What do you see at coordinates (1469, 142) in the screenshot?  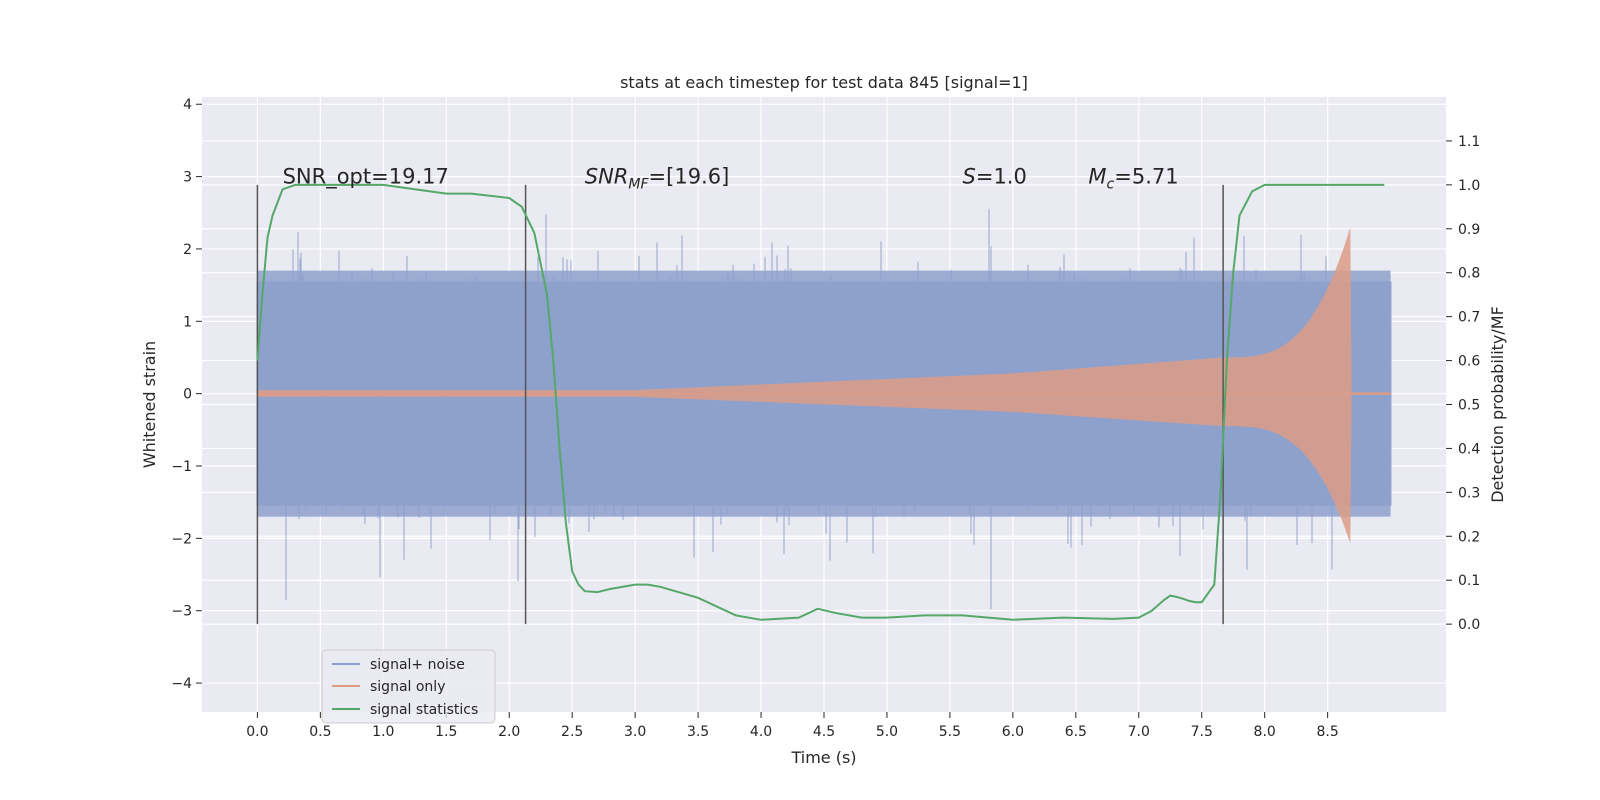 I see `y-right-tick-label: 1.1` at bounding box center [1469, 142].